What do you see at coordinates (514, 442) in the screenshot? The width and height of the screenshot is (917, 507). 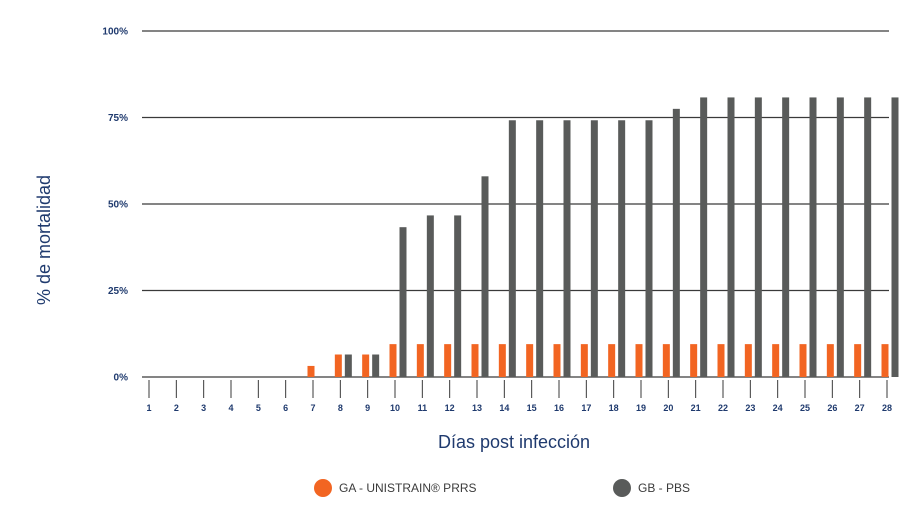 I see `x-axis-title: Días post infección` at bounding box center [514, 442].